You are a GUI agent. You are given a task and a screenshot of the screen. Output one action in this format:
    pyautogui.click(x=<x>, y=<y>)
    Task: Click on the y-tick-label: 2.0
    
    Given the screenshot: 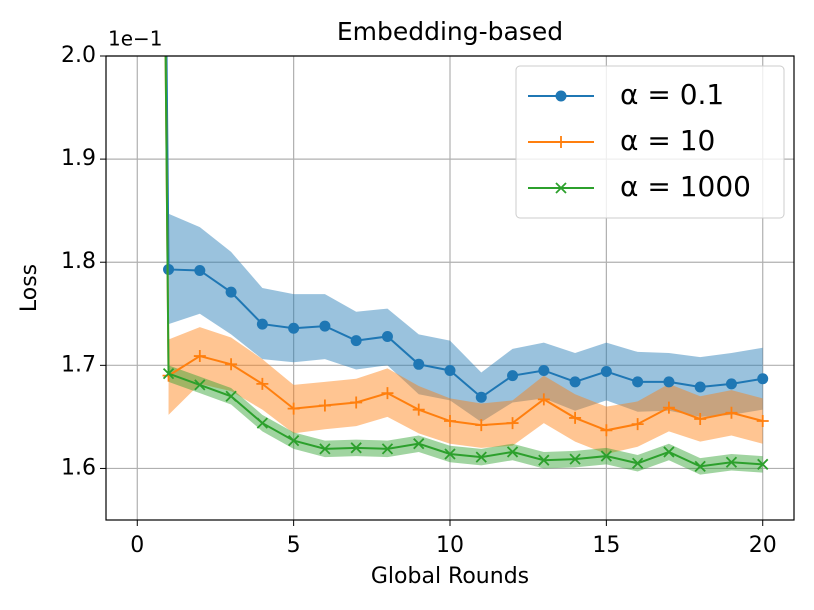 What is the action you would take?
    pyautogui.click(x=78, y=55)
    